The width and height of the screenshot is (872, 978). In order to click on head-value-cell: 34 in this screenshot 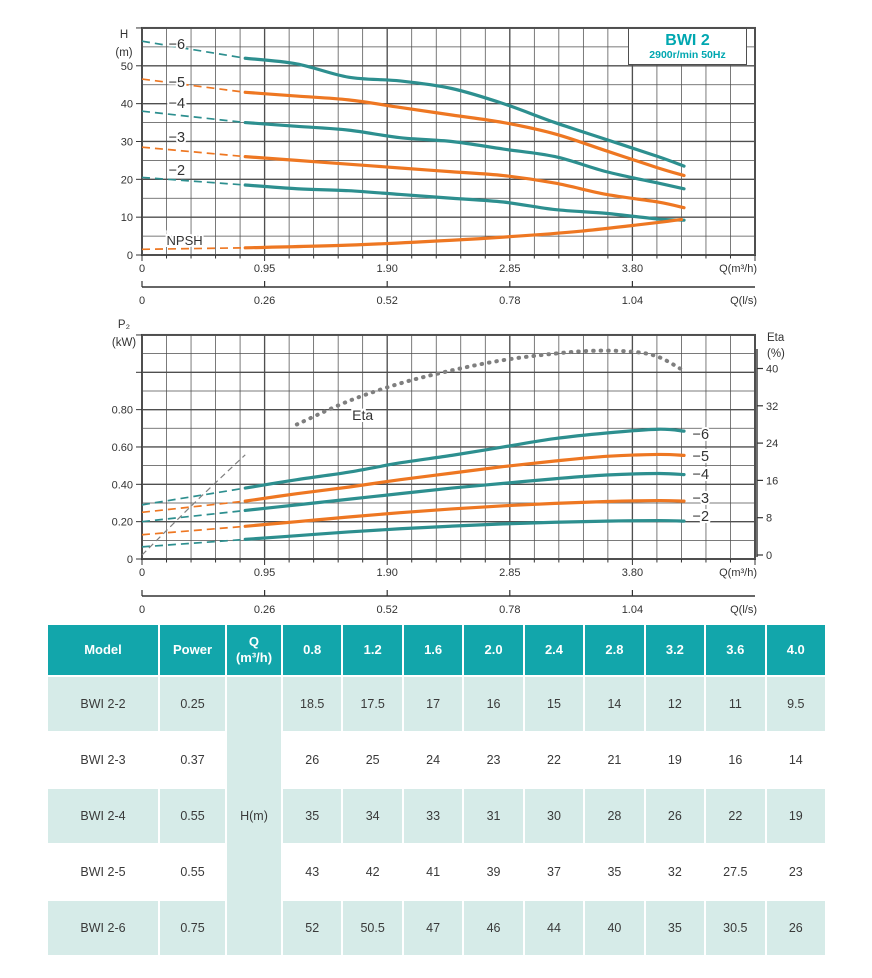, I will do `click(372, 816)`.